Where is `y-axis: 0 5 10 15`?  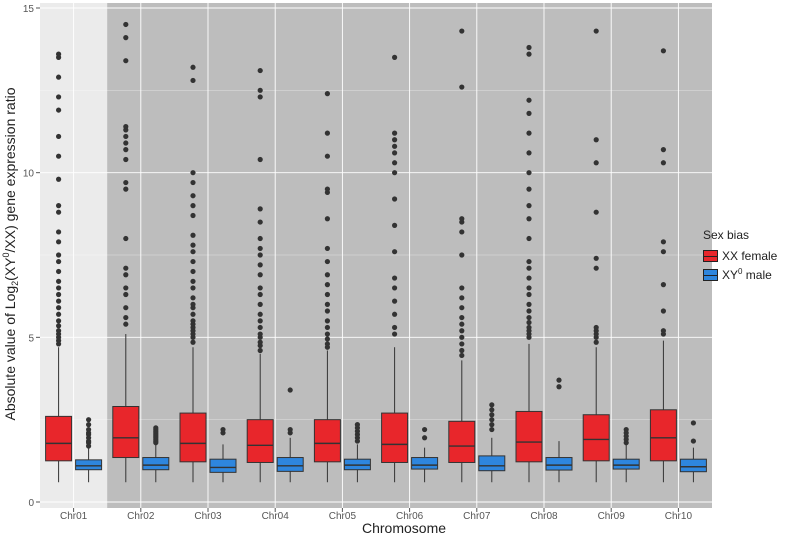 y-axis: 0 5 10 15 is located at coordinates (31, 256).